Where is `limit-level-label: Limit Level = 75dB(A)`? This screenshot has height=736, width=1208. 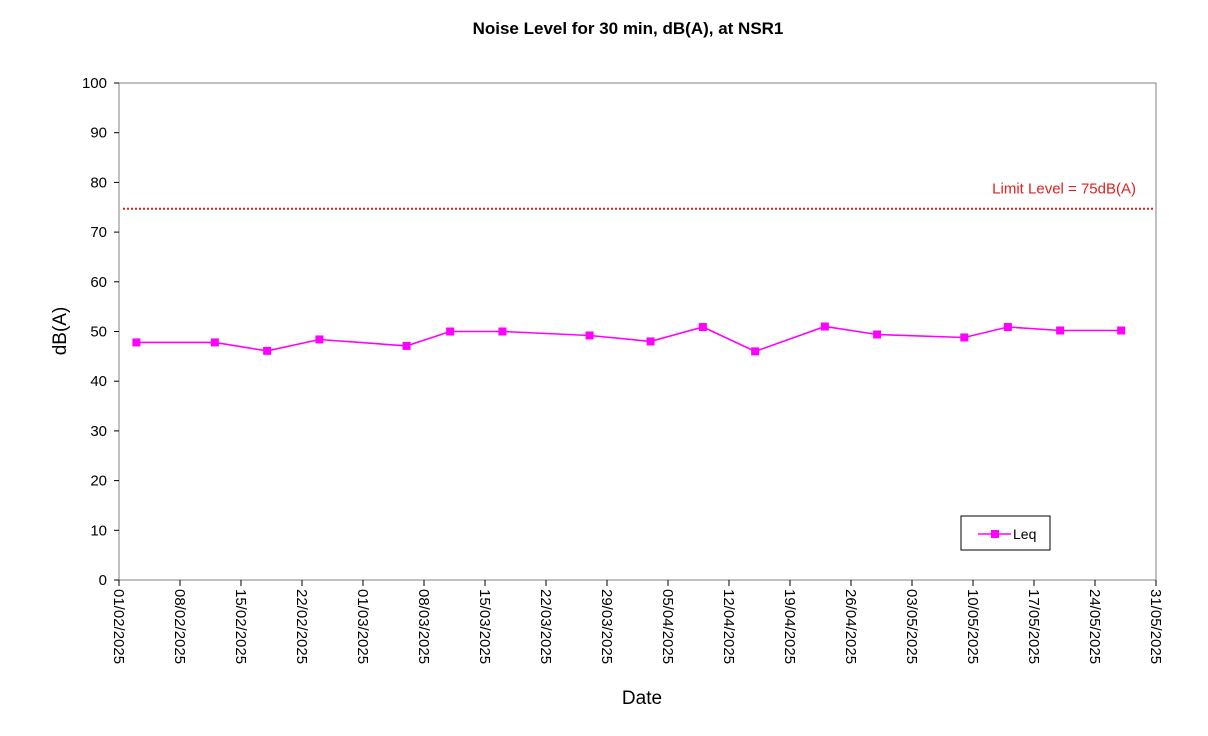
limit-level-label: Limit Level = 75dB(A) is located at coordinates (1064, 189).